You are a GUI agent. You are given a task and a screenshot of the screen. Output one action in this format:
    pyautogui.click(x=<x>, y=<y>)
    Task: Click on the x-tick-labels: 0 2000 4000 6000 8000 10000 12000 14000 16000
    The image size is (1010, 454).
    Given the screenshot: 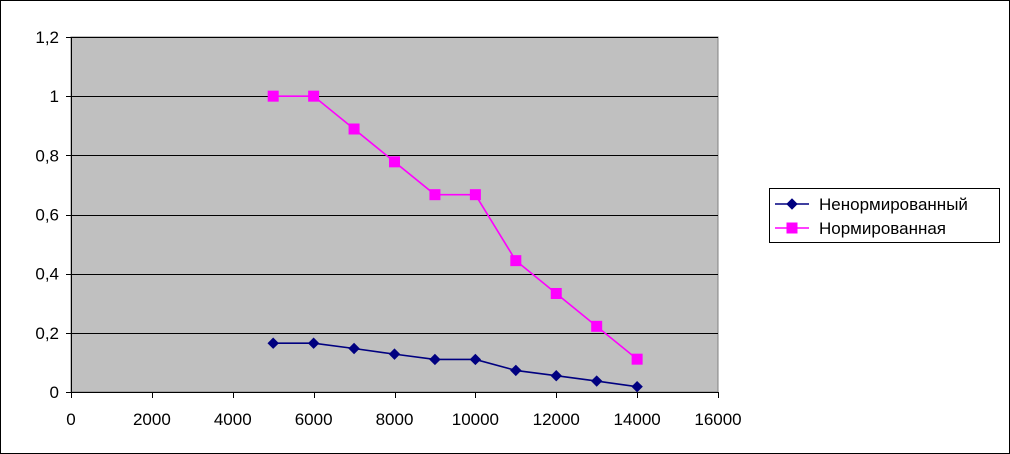 What is the action you would take?
    pyautogui.click(x=403, y=419)
    